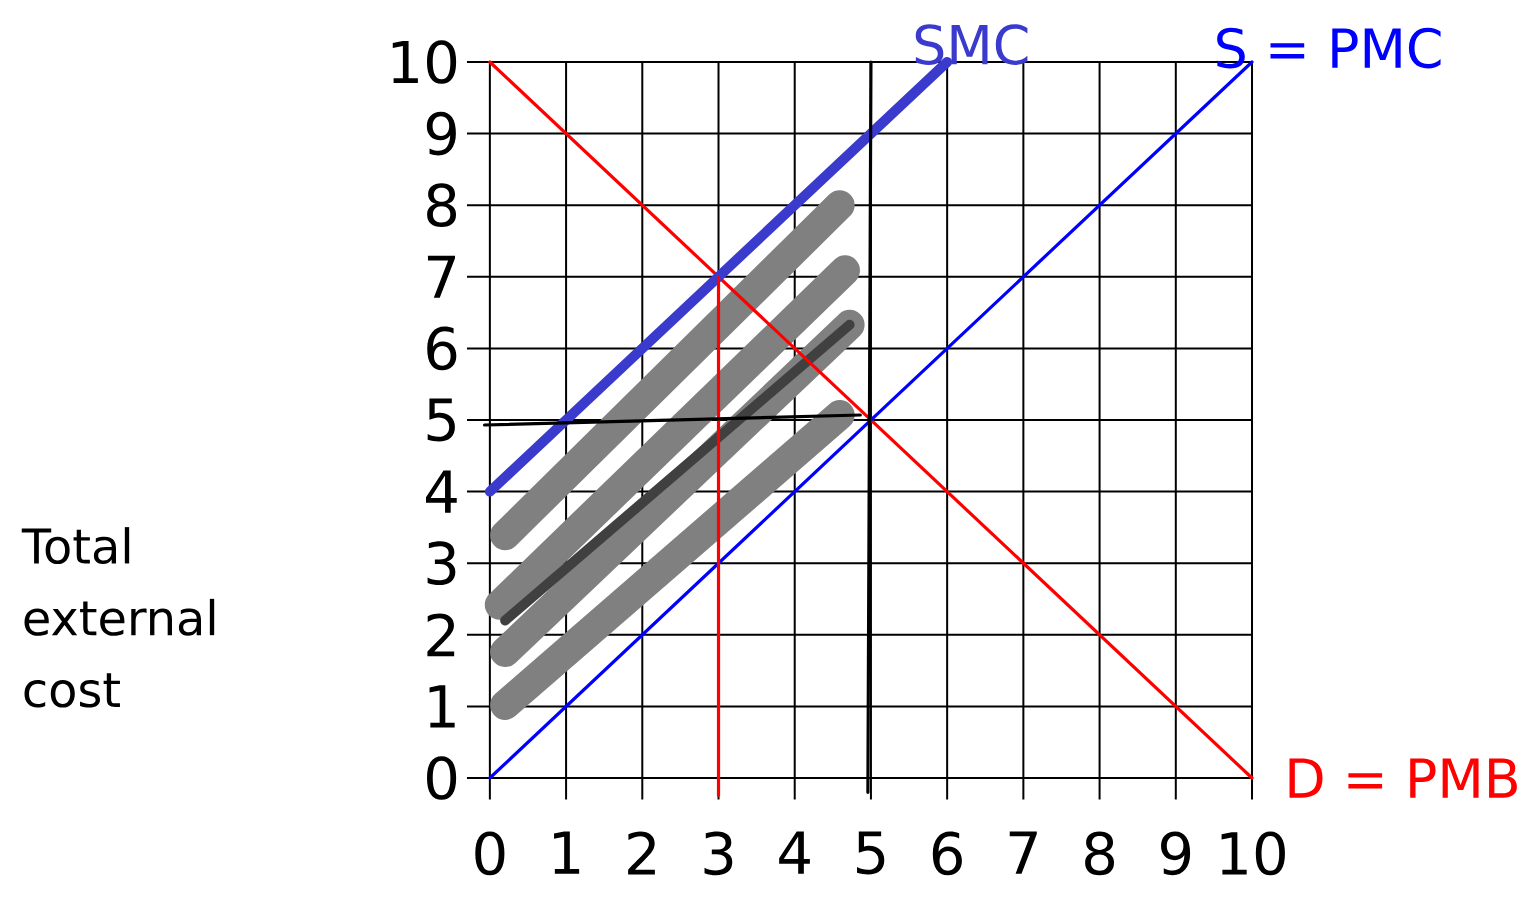  What do you see at coordinates (441, 420) in the screenshot?
I see `y-tick-label: 5` at bounding box center [441, 420].